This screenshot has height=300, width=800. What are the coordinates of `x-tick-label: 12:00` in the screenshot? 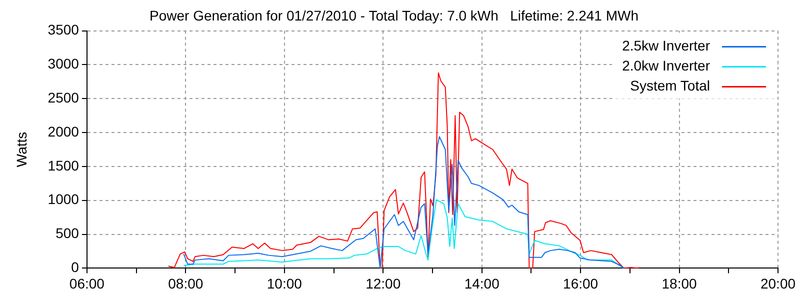 It's located at (383, 283).